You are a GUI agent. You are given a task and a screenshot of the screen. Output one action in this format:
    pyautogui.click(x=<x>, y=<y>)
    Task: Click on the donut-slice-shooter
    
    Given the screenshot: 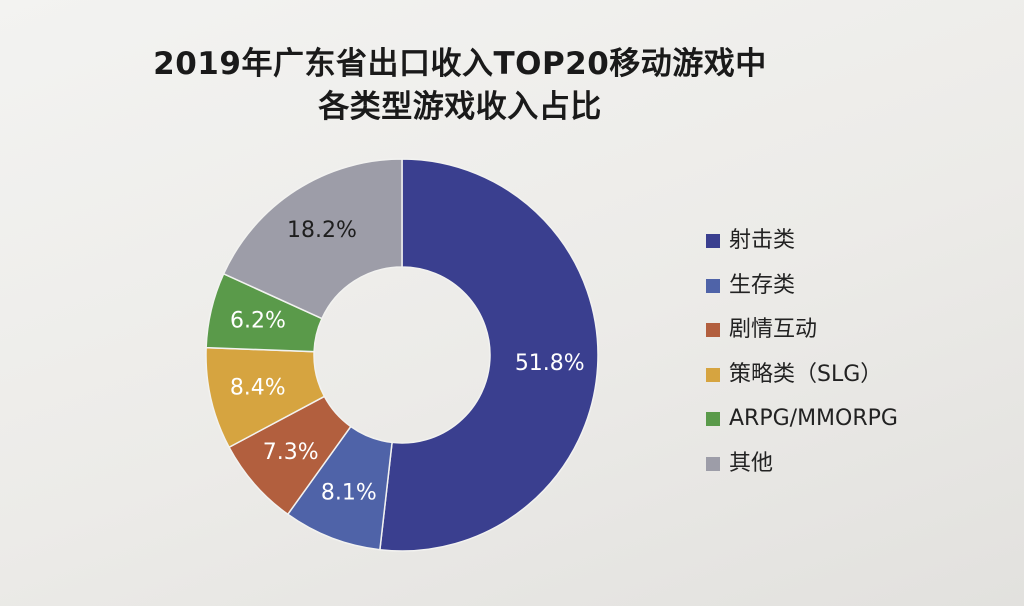 What is the action you would take?
    pyautogui.click(x=489, y=355)
    